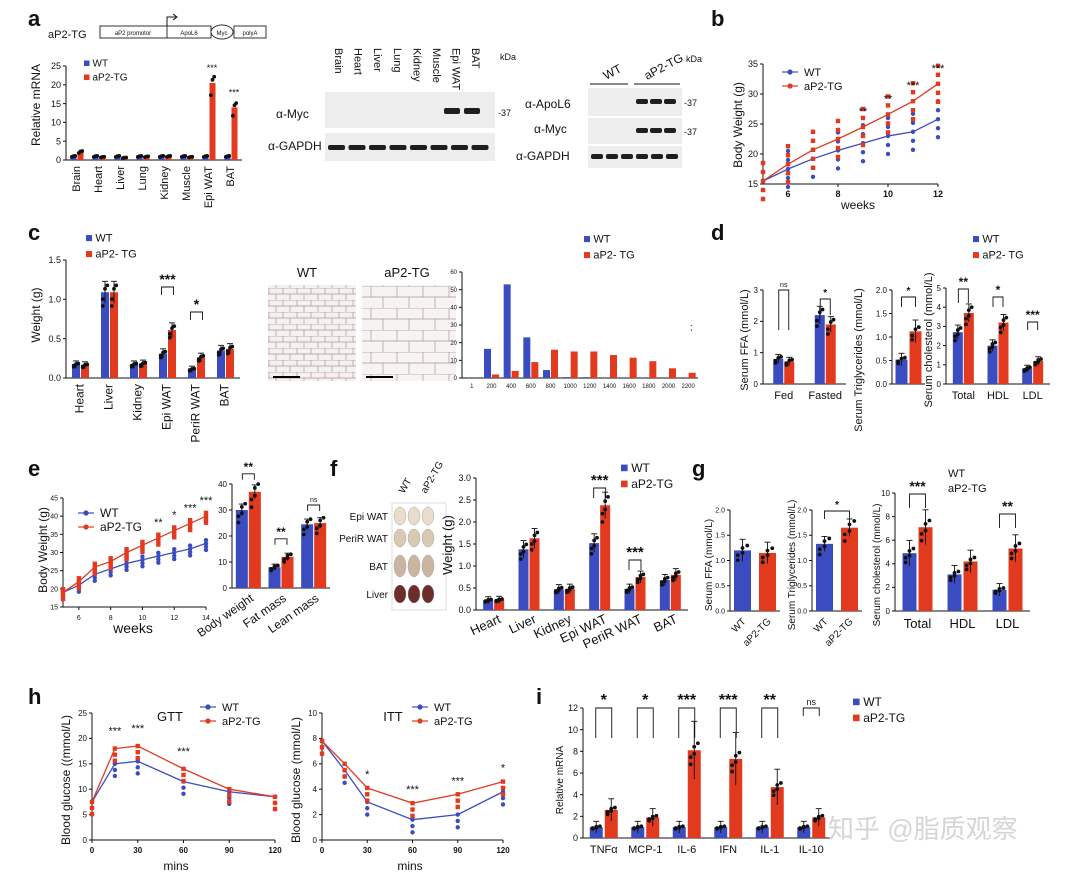 Image resolution: width=1080 pixels, height=876 pixels. I want to click on band-myc, so click(452, 111).